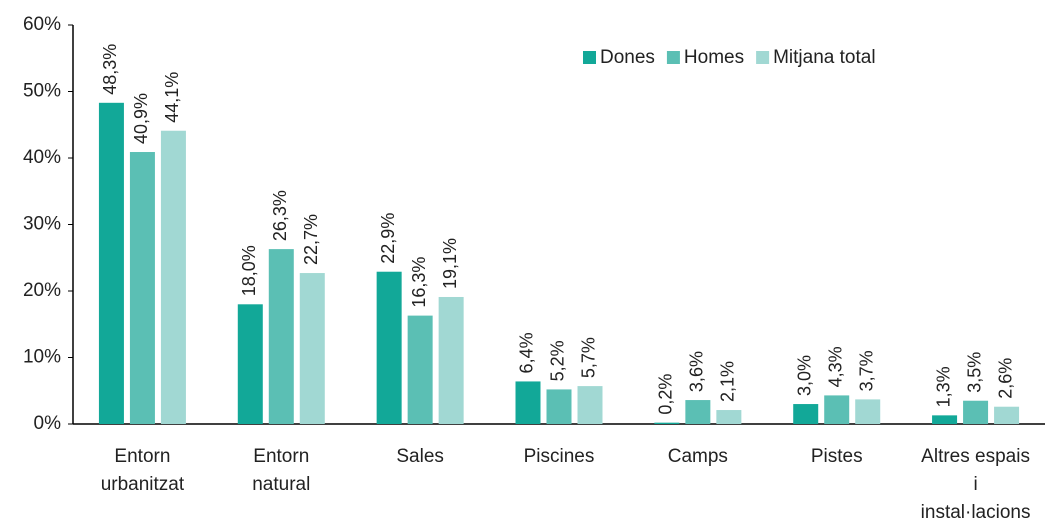 This screenshot has width=1048, height=525. What do you see at coordinates (48, 423) in the screenshot?
I see `y-tick-label: 0%` at bounding box center [48, 423].